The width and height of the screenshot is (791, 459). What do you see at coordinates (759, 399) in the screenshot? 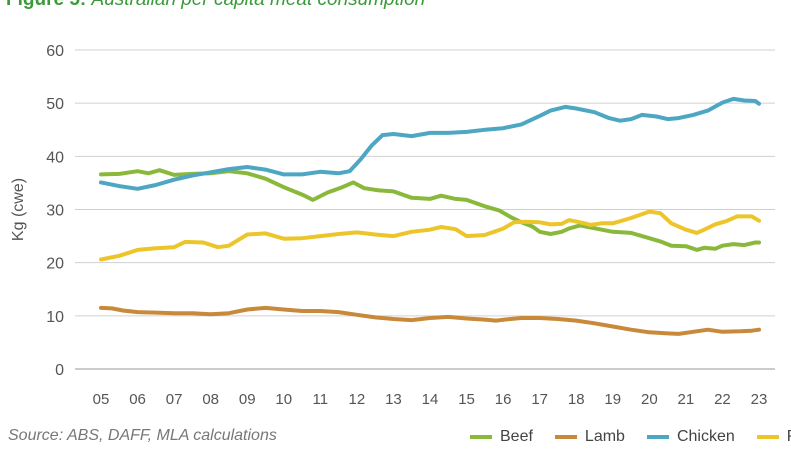
I see `x-tick-label: 23` at bounding box center [759, 399].